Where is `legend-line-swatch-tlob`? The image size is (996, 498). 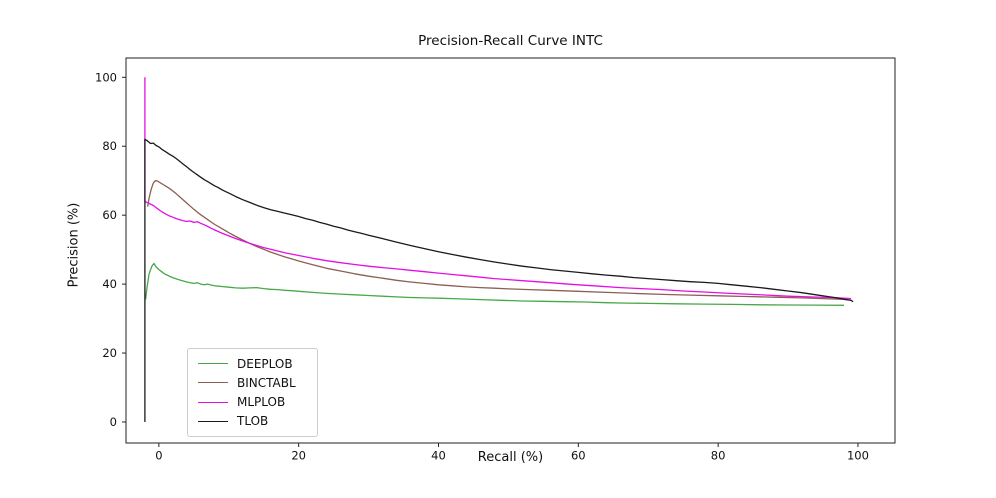
legend-line-swatch-tlob is located at coordinates (213, 421).